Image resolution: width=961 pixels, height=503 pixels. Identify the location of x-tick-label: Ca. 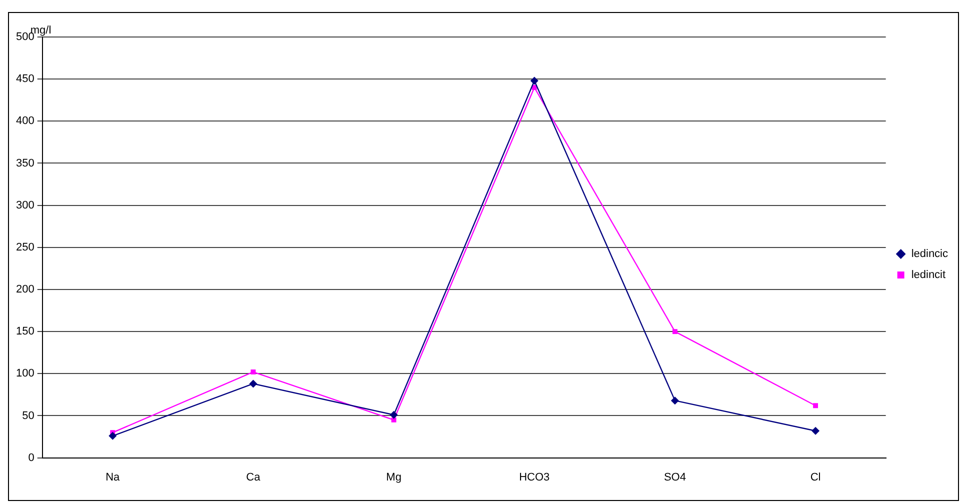
(254, 477).